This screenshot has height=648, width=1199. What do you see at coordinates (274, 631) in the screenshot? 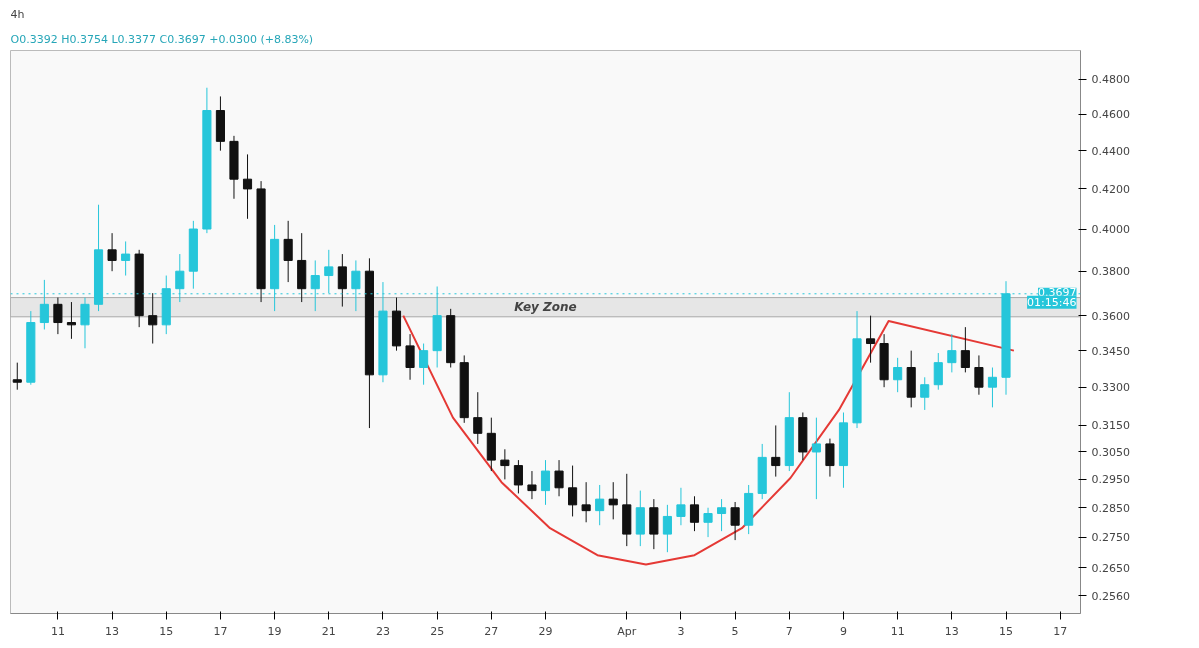
I see `x-tick-label: 19` at bounding box center [274, 631].